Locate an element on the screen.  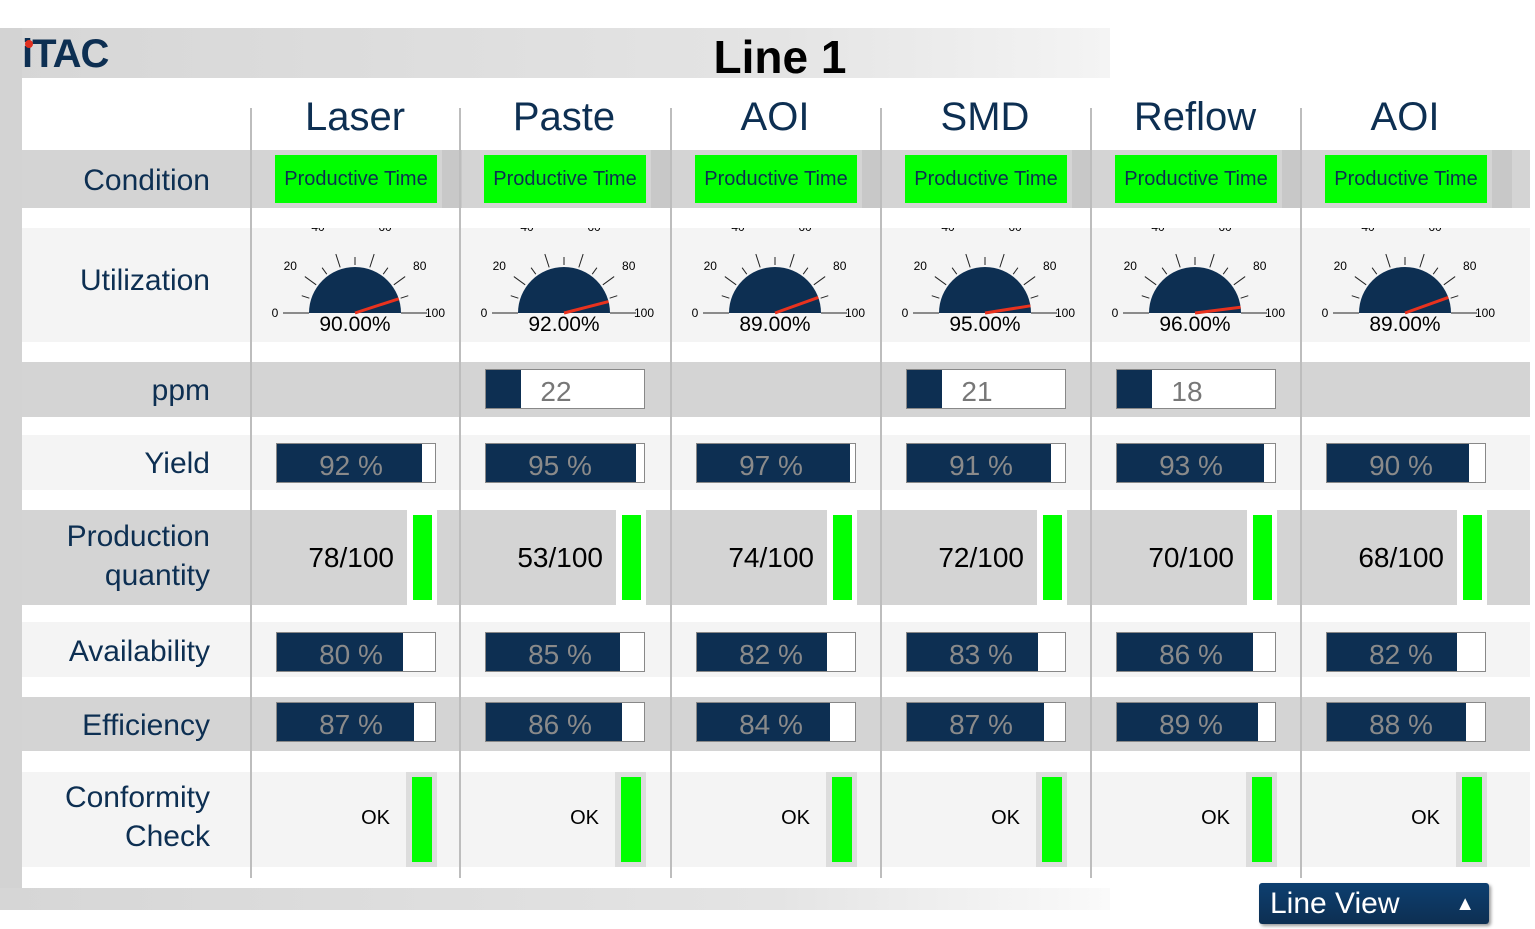
availability-bar: 80 % is located at coordinates (356, 652).